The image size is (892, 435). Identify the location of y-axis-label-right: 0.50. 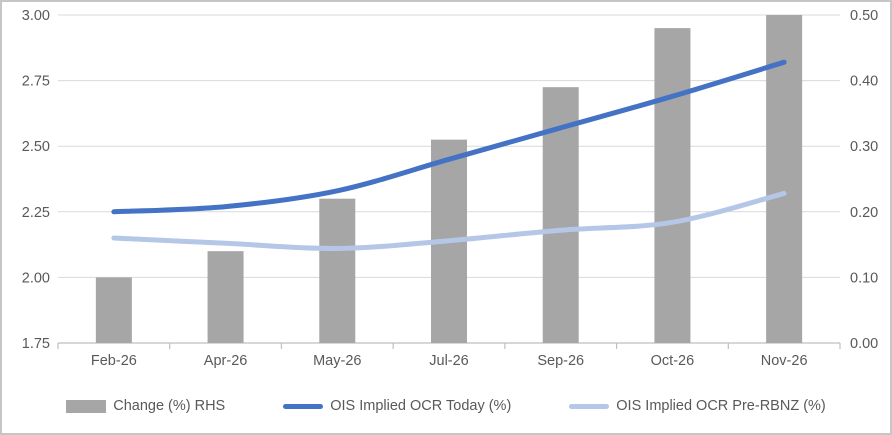
(864, 16).